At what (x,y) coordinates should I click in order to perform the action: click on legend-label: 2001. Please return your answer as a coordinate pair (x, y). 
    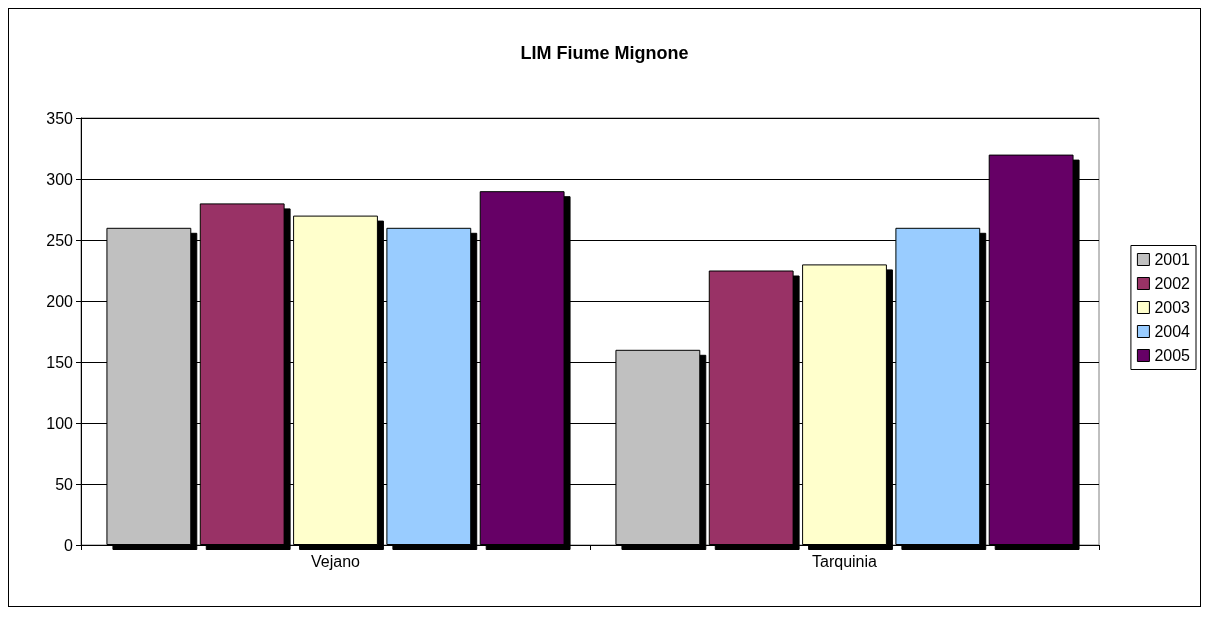
    Looking at the image, I should click on (1172, 259).